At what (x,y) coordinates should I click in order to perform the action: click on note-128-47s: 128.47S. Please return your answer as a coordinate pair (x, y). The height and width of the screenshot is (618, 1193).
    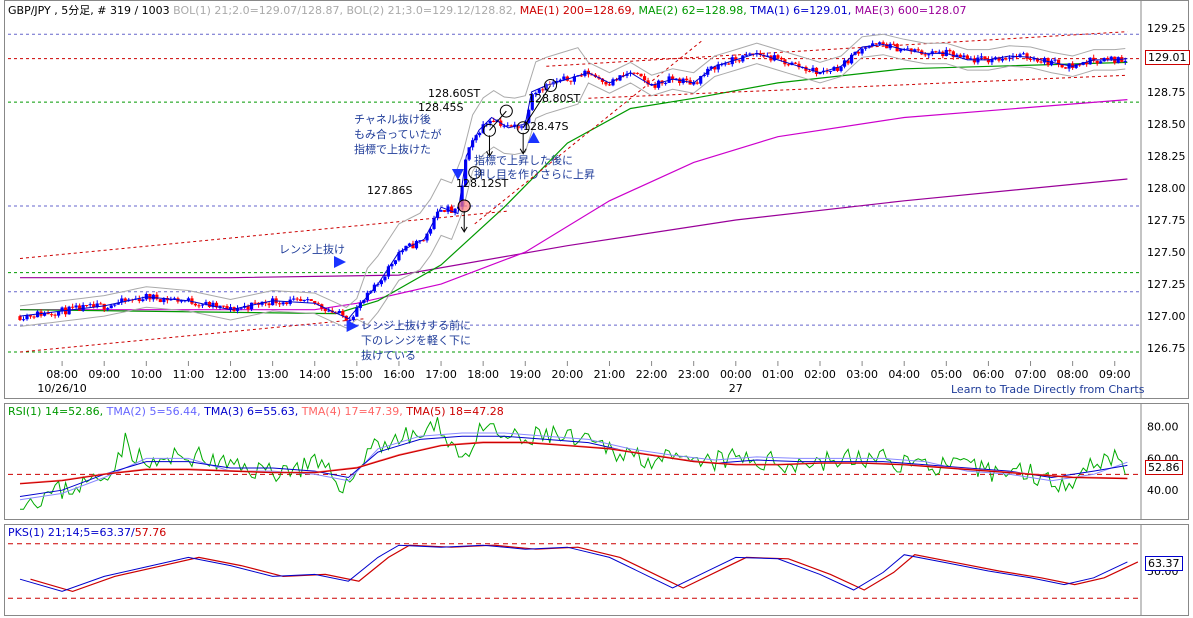
    Looking at the image, I should click on (546, 126).